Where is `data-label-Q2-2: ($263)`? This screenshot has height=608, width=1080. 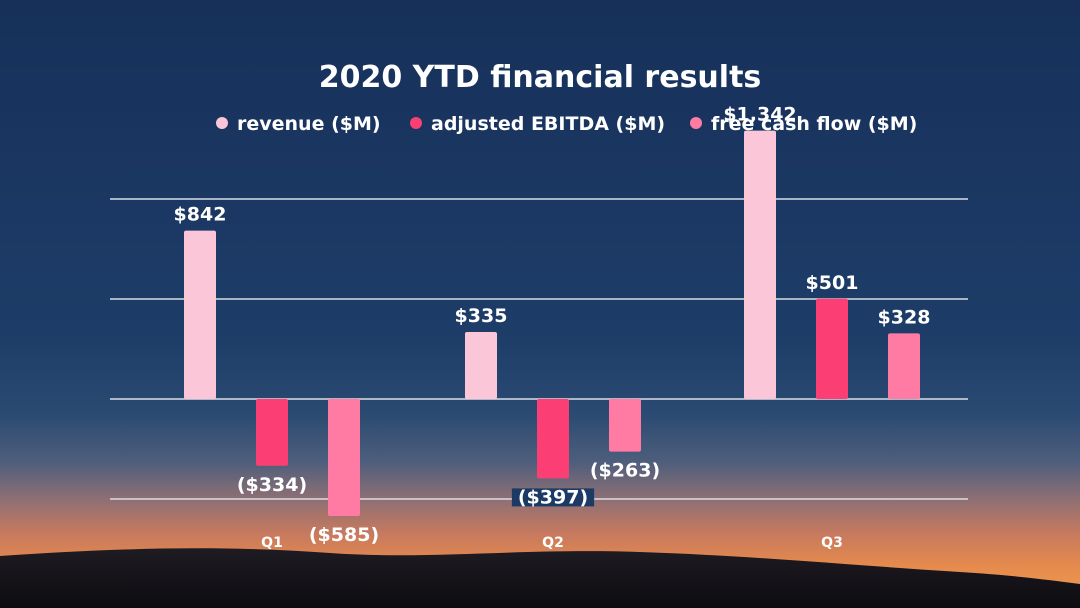
data-label-Q2-2: ($263) is located at coordinates (625, 471).